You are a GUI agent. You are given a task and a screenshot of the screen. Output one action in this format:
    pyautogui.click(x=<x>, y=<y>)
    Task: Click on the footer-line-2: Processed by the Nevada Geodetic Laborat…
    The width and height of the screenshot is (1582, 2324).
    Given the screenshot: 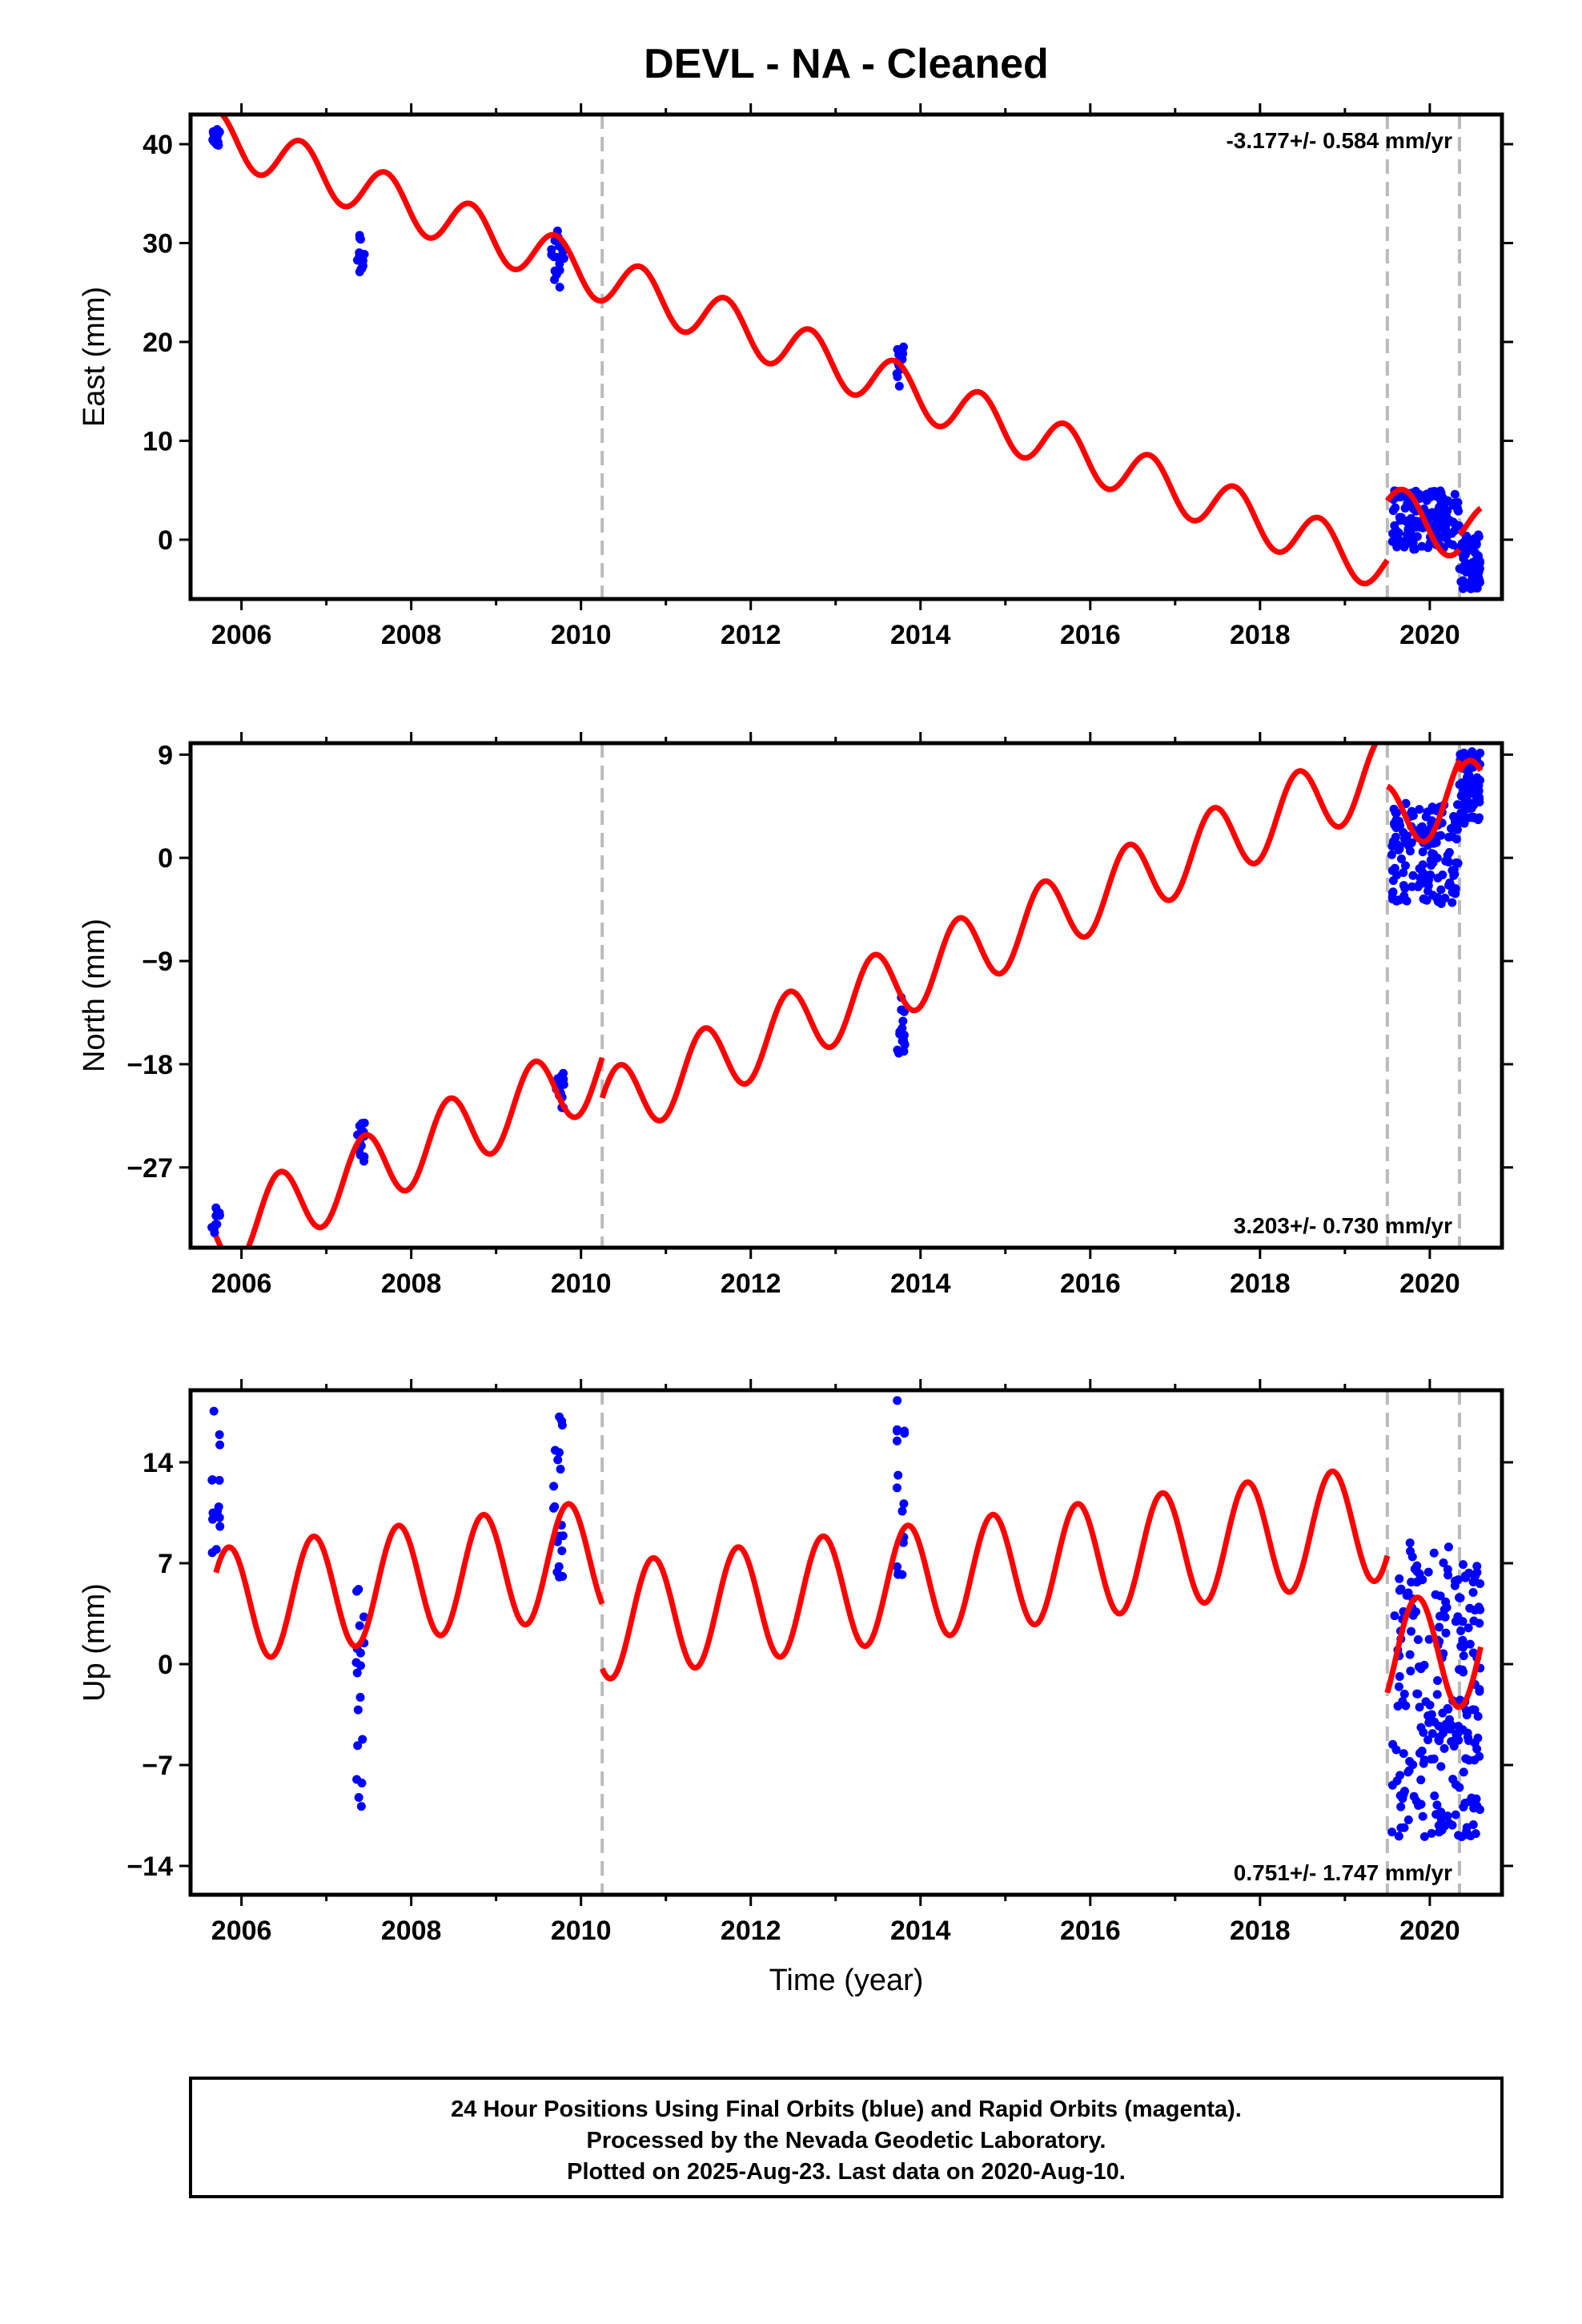 What is the action you would take?
    pyautogui.click(x=847, y=2140)
    